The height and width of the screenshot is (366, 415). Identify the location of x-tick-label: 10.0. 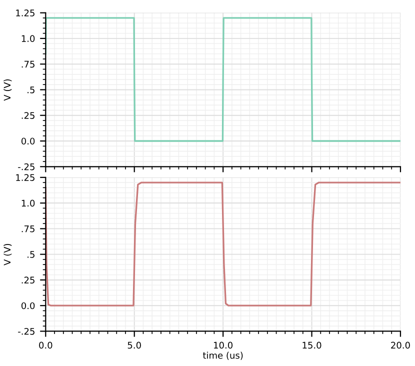
(223, 345).